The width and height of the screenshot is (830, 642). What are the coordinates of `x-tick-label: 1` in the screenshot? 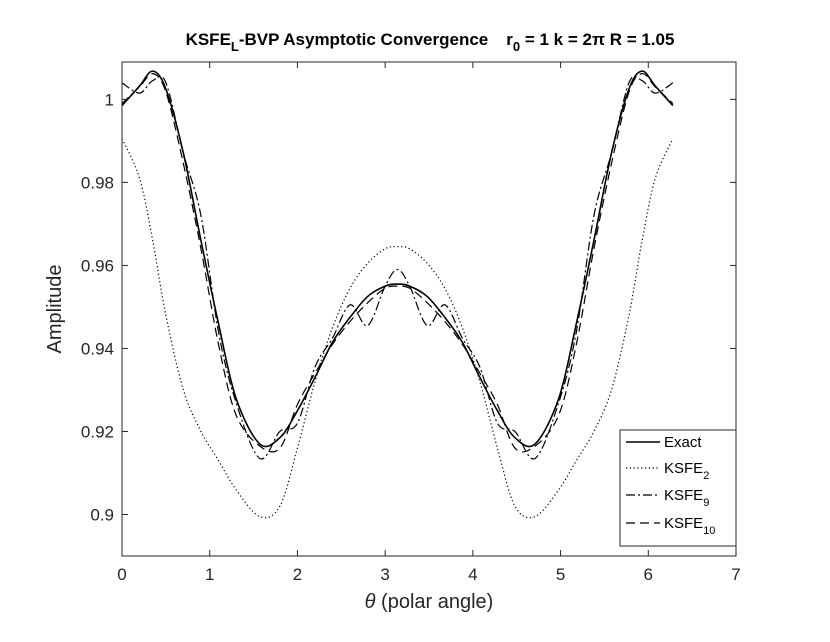 It's located at (209, 574).